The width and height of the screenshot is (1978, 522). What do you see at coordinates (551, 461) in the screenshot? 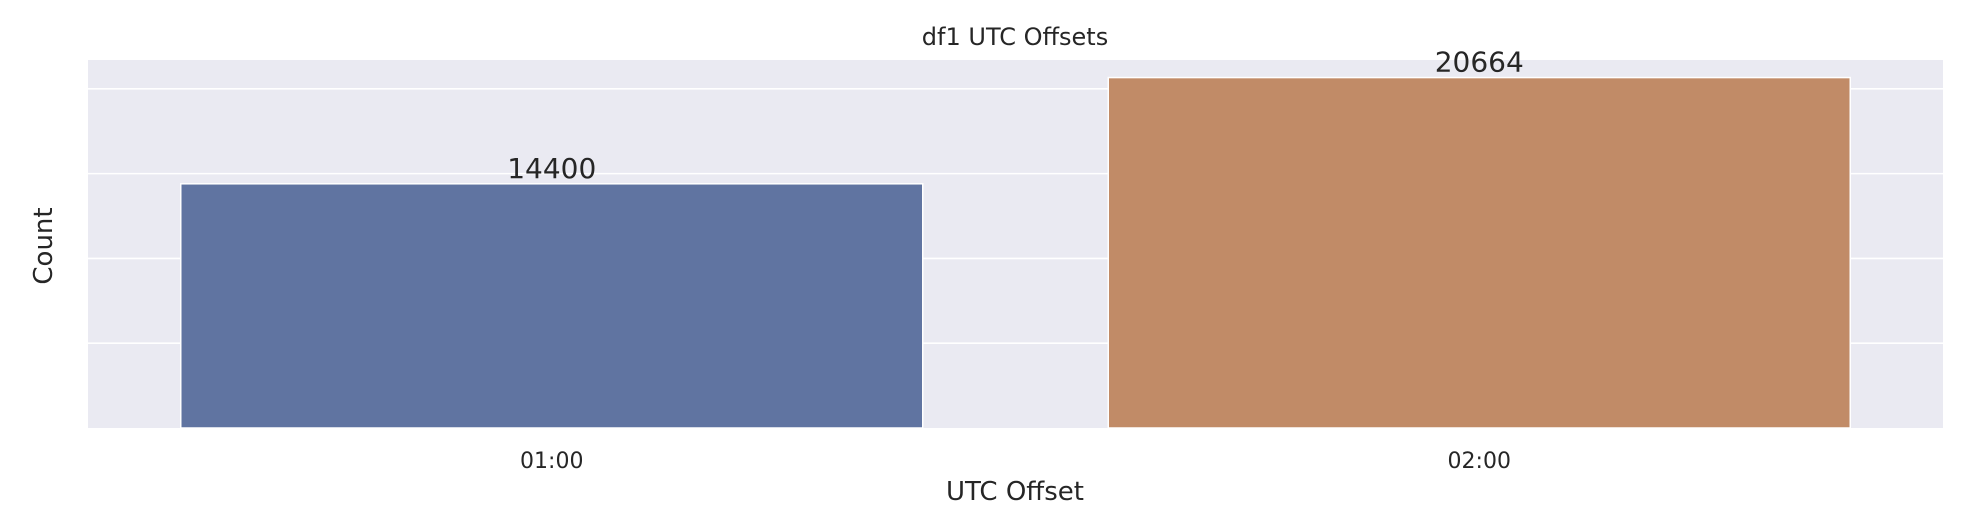
I see `x-tick-label-0: 01:00` at bounding box center [551, 461].